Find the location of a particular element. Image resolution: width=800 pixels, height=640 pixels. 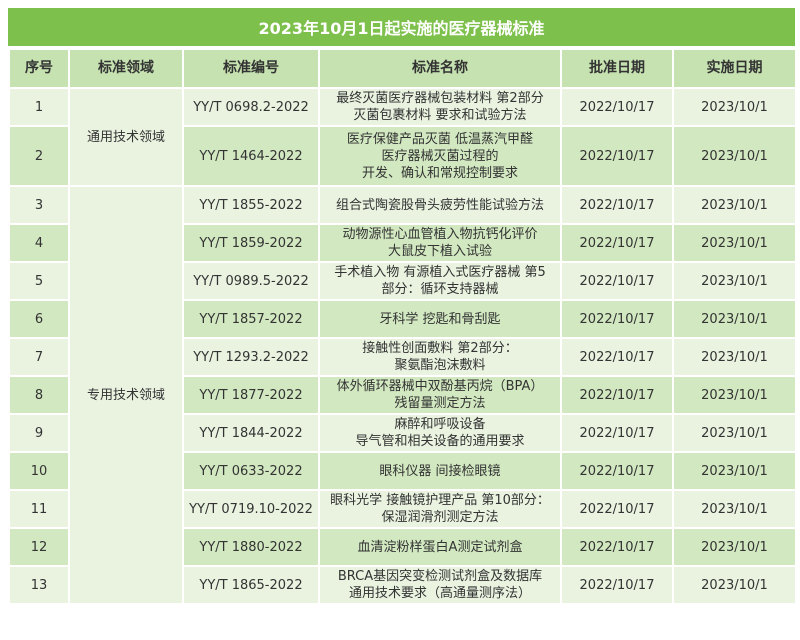

cell-code: YY/T 1880-2022 is located at coordinates (251, 547).